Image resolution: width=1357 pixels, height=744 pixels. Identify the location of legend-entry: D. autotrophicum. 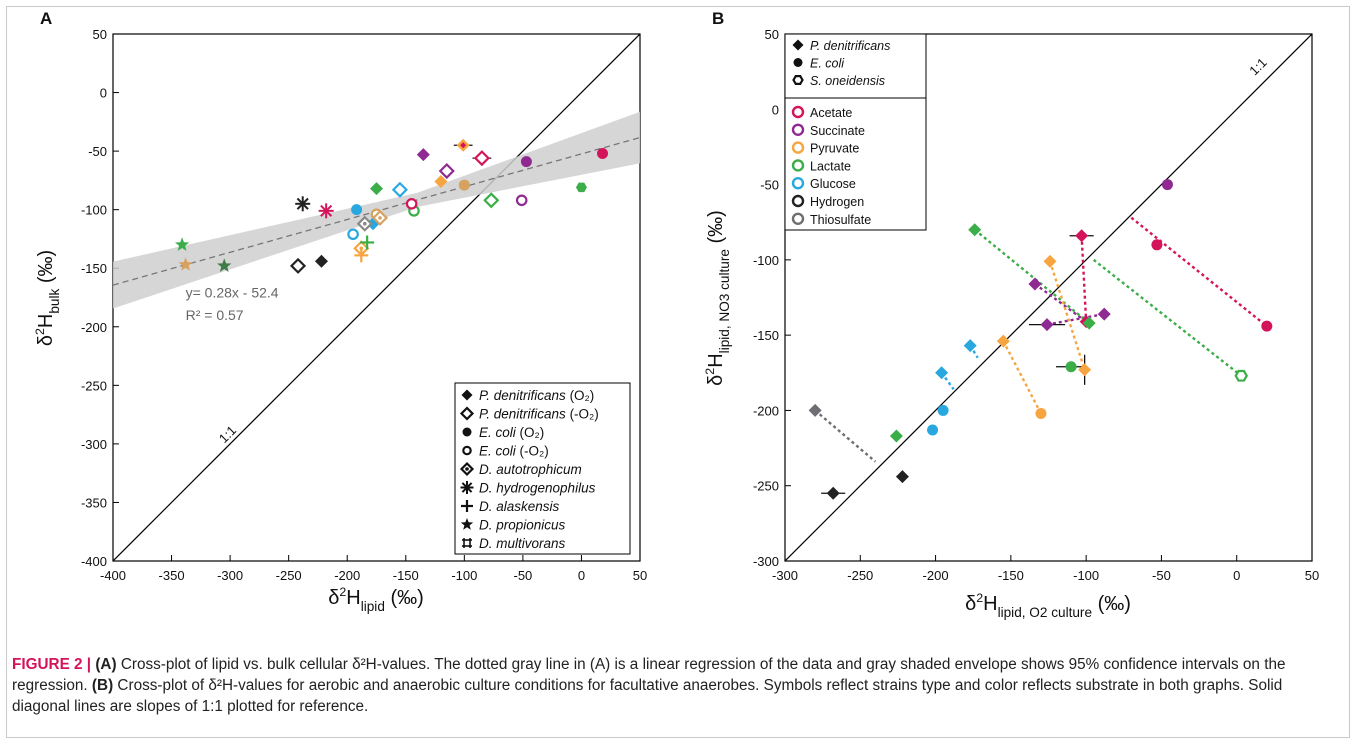
(530, 469).